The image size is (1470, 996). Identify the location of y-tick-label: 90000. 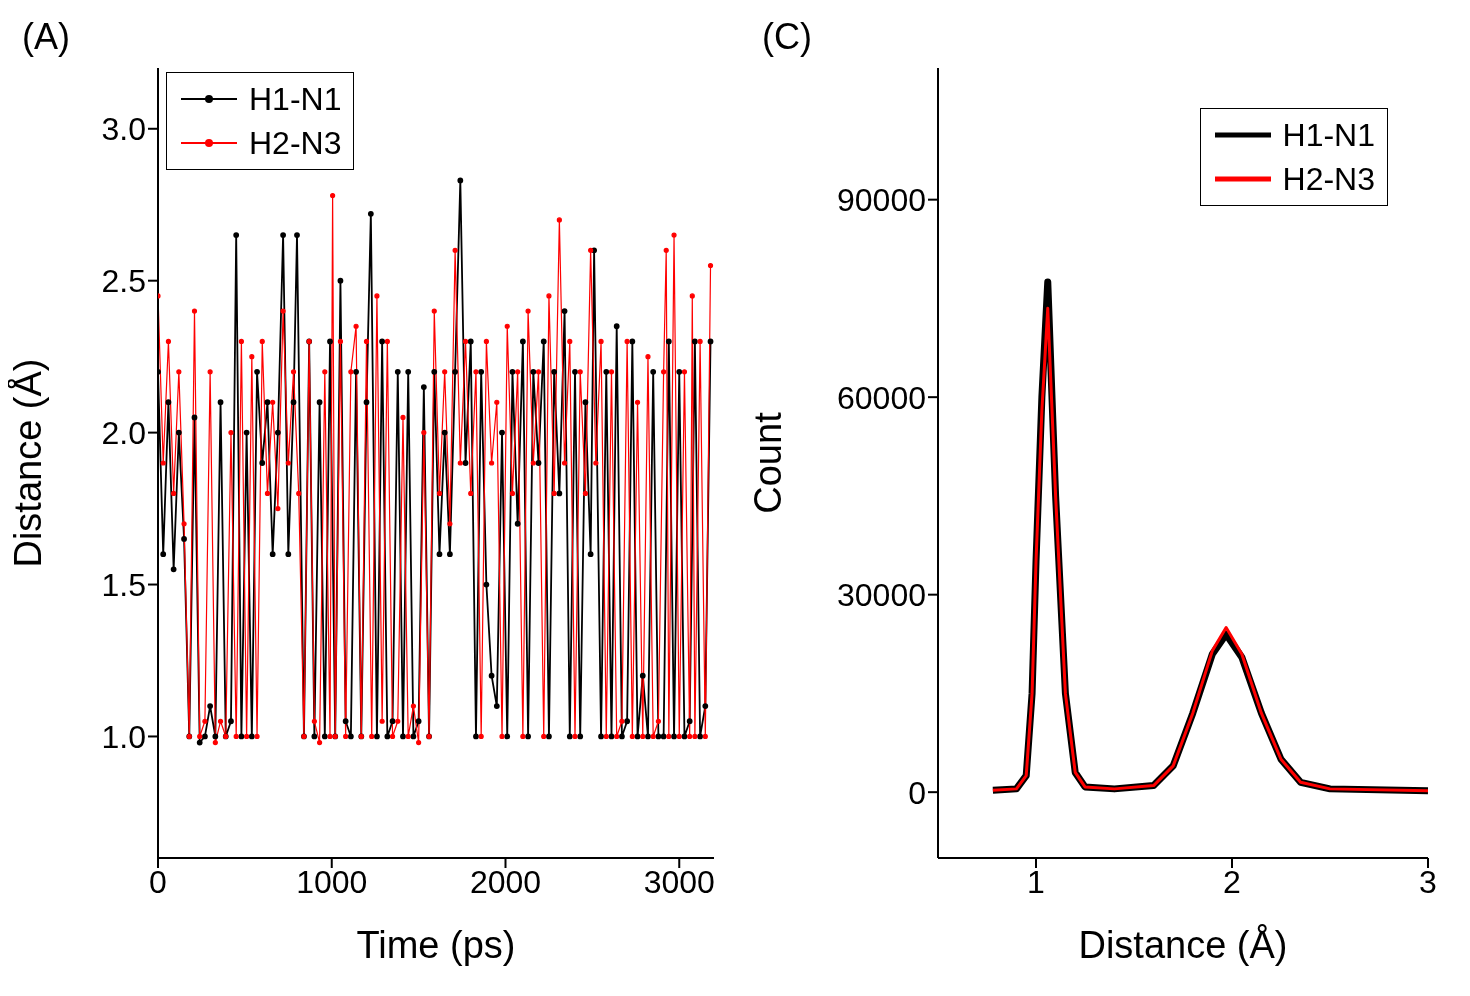
(881, 200).